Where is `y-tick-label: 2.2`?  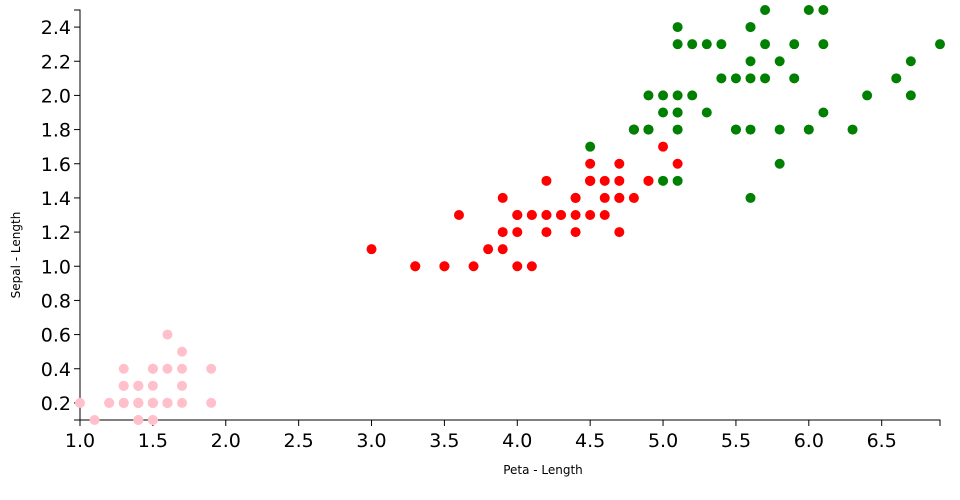
y-tick-label: 2.2 is located at coordinates (56, 62).